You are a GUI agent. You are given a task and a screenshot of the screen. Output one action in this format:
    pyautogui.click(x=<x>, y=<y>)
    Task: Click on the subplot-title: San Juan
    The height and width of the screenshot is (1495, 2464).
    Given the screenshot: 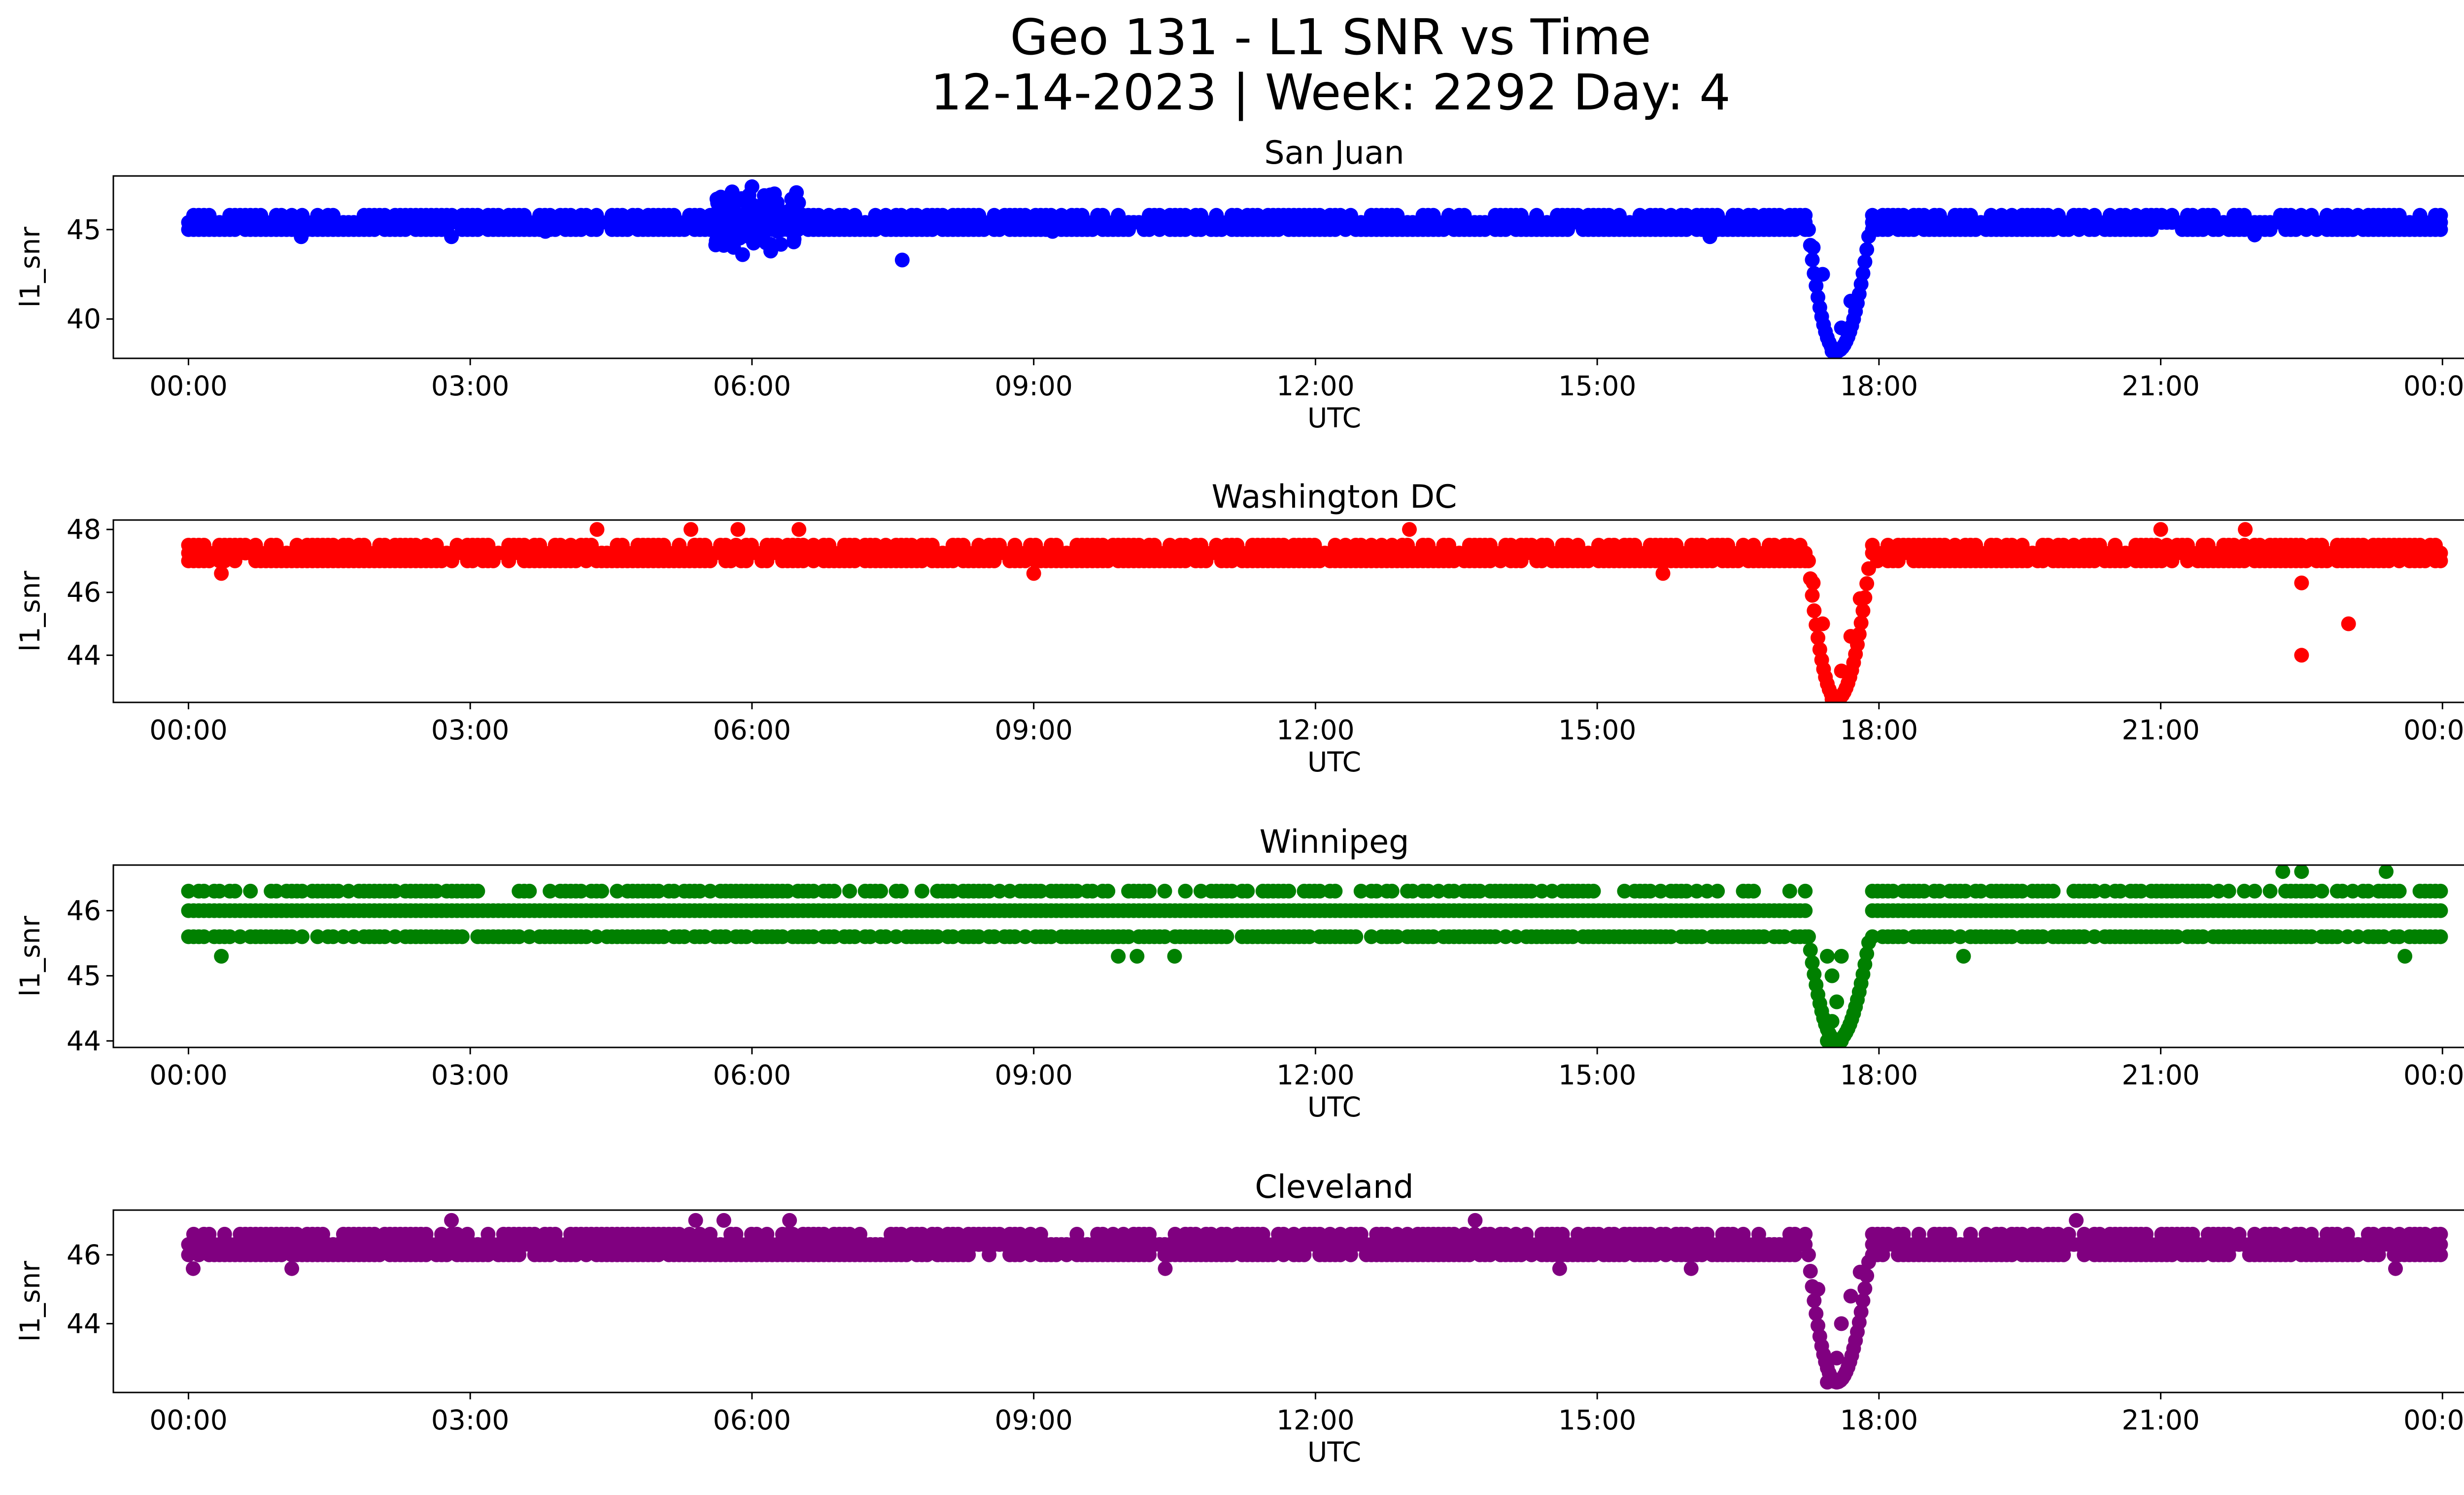 What is the action you would take?
    pyautogui.click(x=1334, y=153)
    